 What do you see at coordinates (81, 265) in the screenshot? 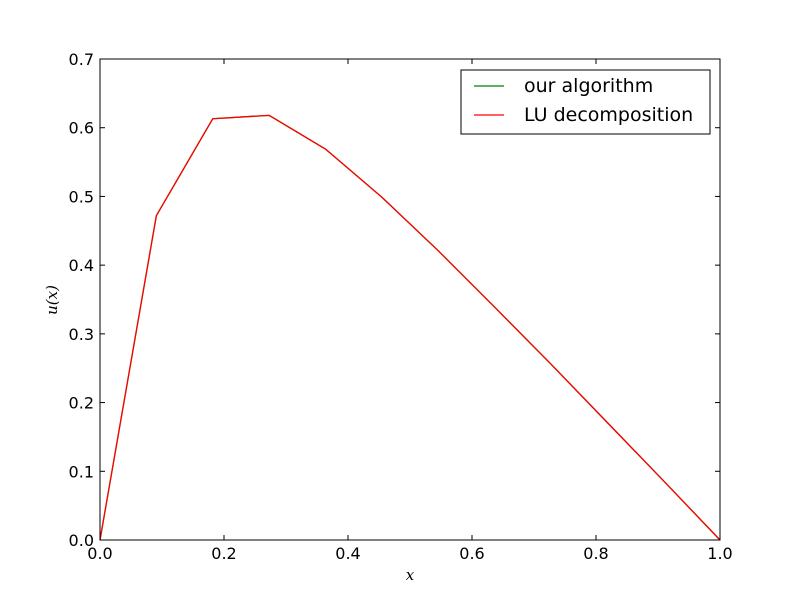
I see `y-tick-label: 0.4` at bounding box center [81, 265].